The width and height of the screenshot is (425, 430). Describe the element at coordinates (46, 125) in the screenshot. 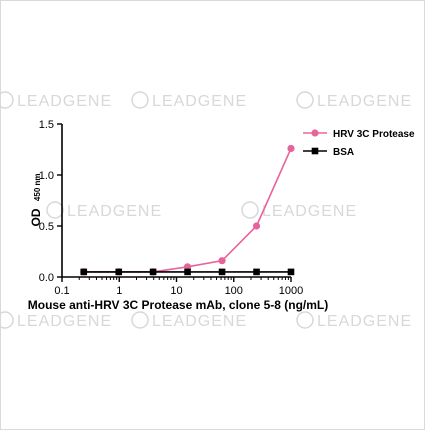

I see `y-tick-label: 1.5` at that location.